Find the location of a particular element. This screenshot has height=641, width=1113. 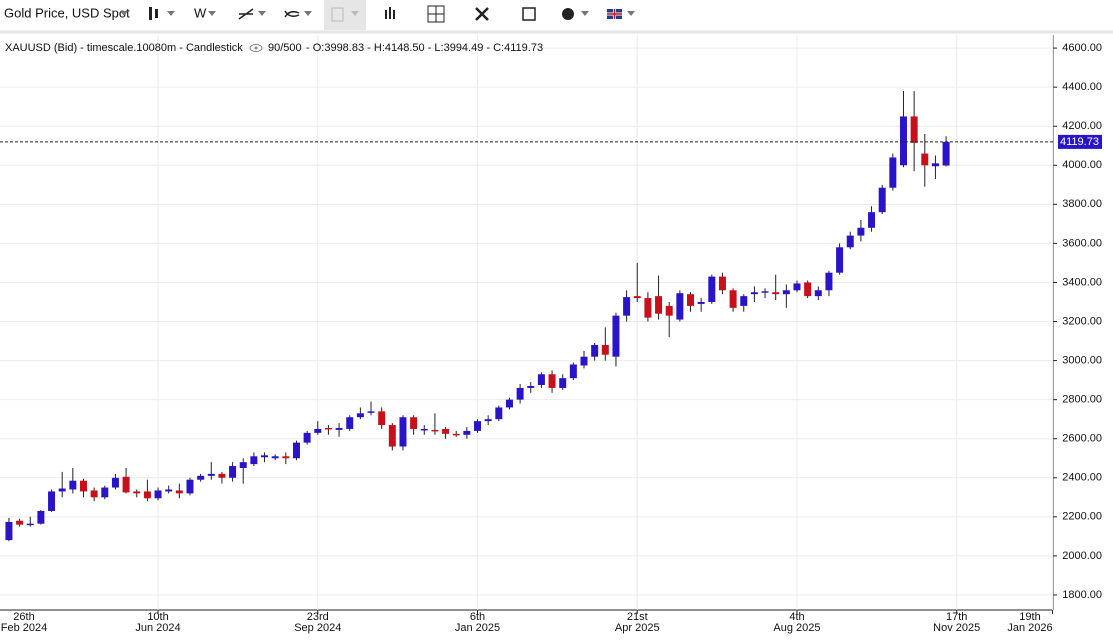

layout-button is located at coordinates (436, 14).